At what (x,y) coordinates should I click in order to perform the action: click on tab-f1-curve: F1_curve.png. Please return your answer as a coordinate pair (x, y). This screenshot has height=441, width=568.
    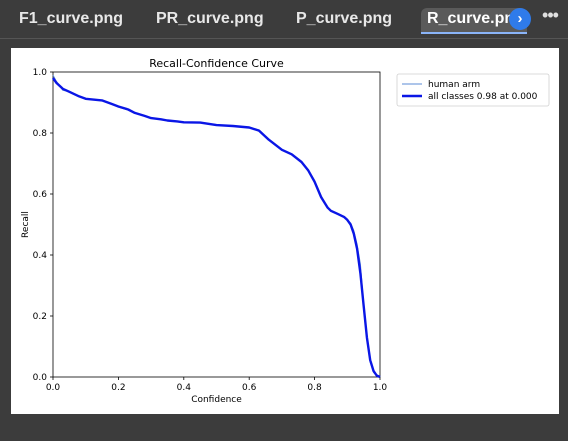
    Looking at the image, I should click on (71, 18).